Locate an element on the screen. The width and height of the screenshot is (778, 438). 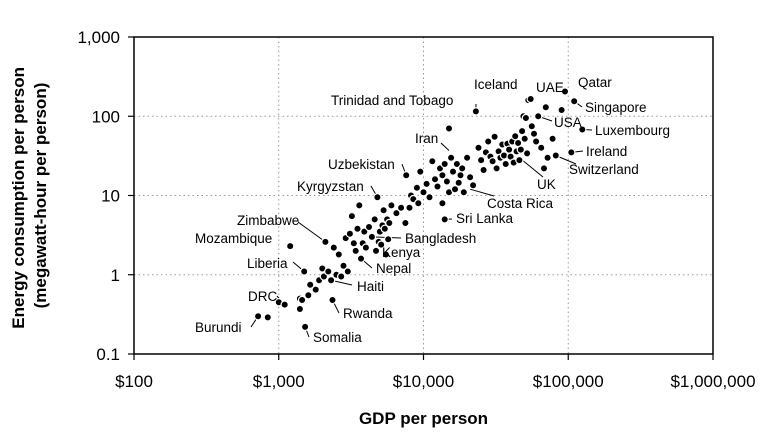
y-tick-label: 0.1 is located at coordinates (108, 354).